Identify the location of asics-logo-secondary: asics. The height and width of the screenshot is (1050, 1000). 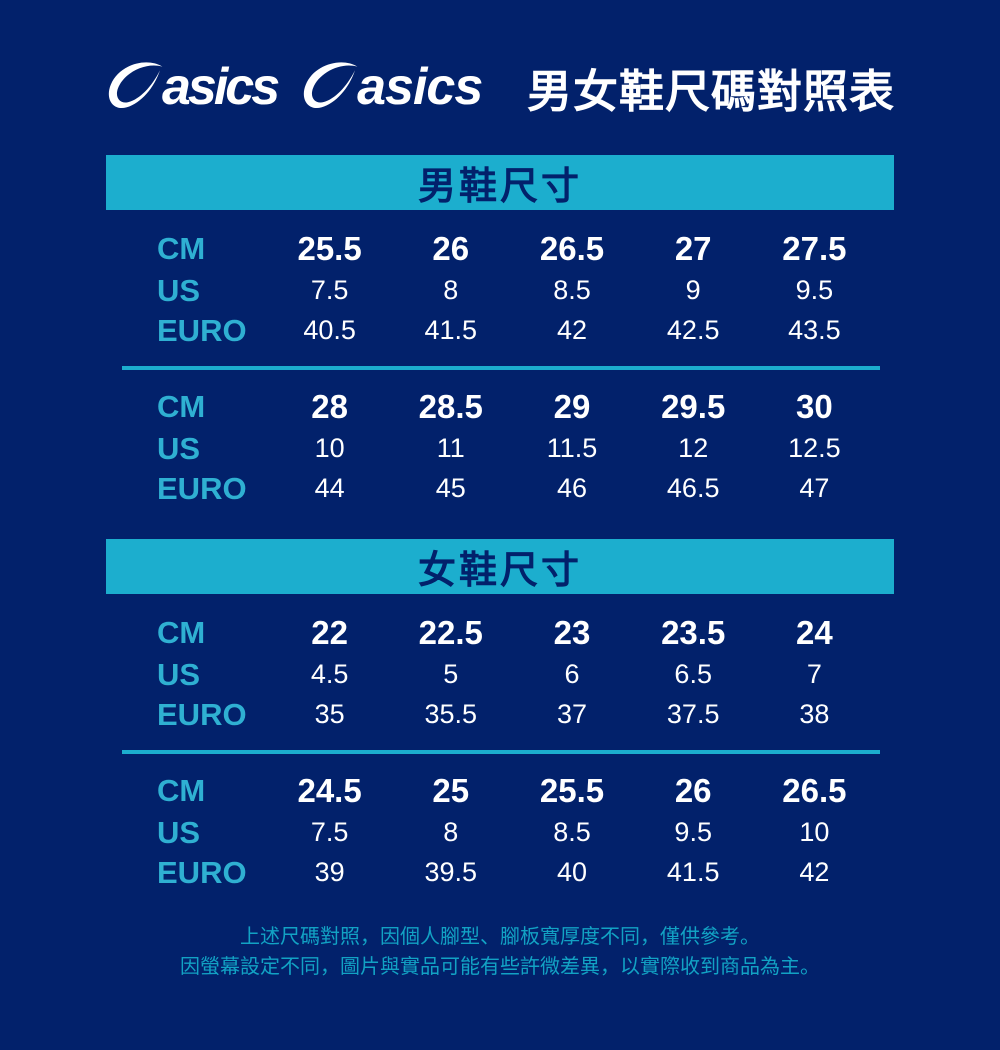
(392, 87).